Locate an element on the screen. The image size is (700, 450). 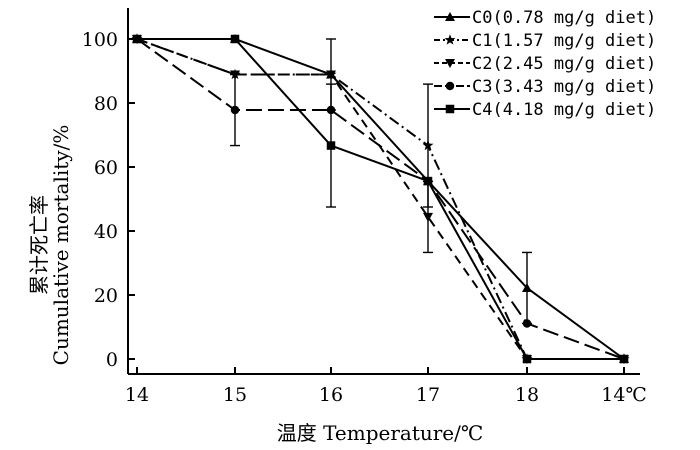
legend-label: C0(0.78 mg/g diet) is located at coordinates (564, 18).